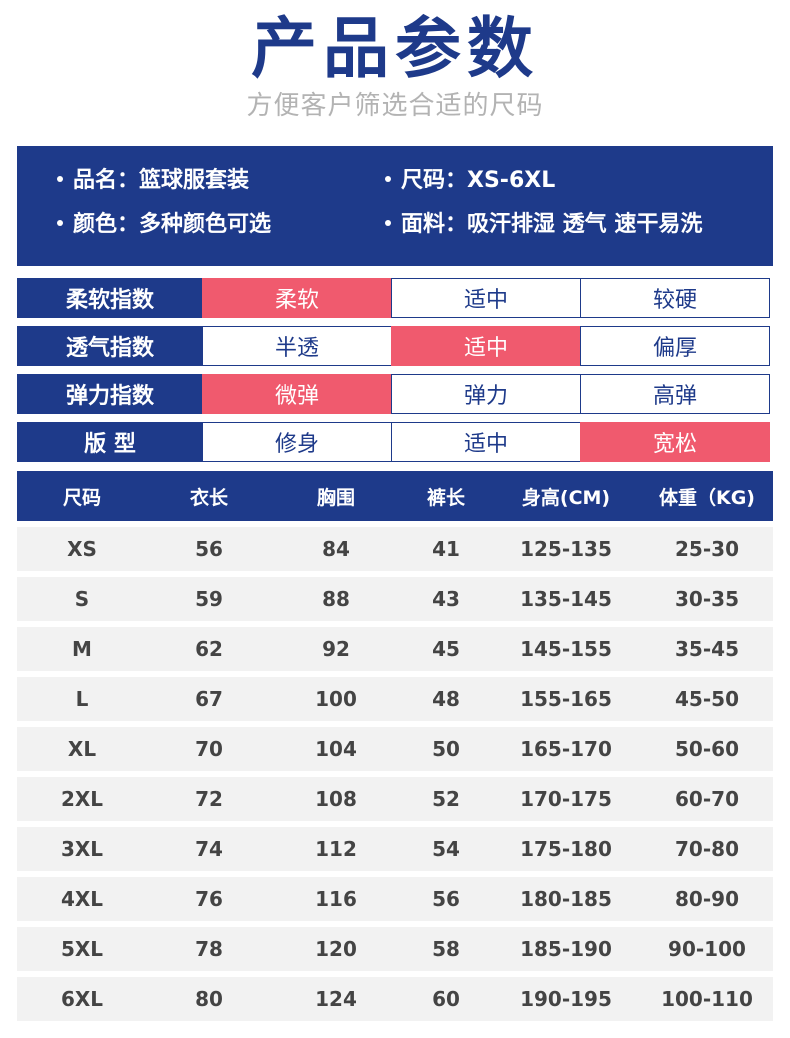 The width and height of the screenshot is (790, 1038). What do you see at coordinates (566, 899) in the screenshot?
I see `table-cell: 180-185` at bounding box center [566, 899].